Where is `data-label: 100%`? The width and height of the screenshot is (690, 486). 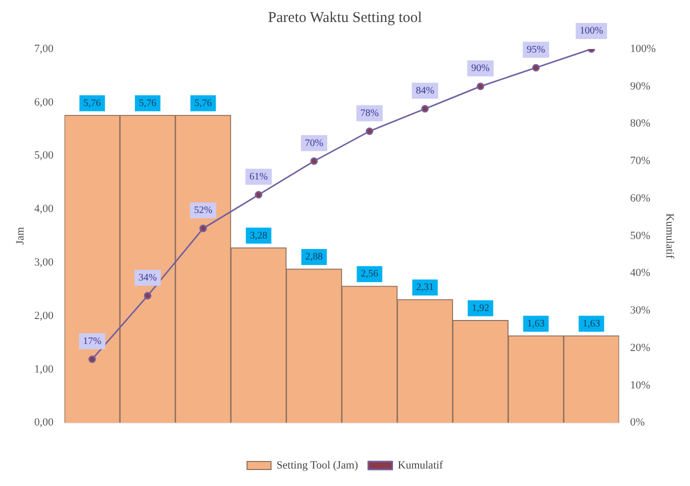 data-label: 100% is located at coordinates (592, 31).